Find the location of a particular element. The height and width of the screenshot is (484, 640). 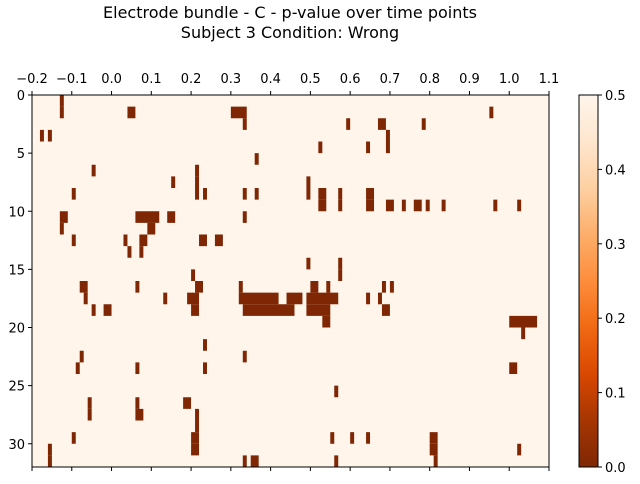

x-tick-label-11: 0.9 is located at coordinates (469, 79).